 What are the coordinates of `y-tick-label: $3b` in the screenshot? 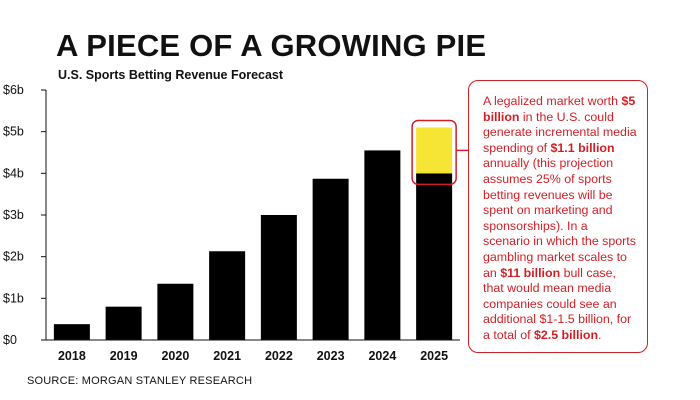 It's located at (13, 215).